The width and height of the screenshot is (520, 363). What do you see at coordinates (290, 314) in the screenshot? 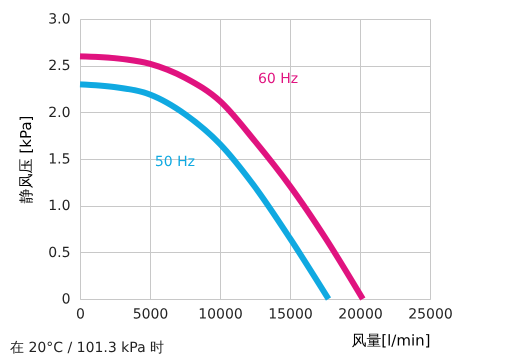
I see `x-tick-label: 15000` at bounding box center [290, 314].